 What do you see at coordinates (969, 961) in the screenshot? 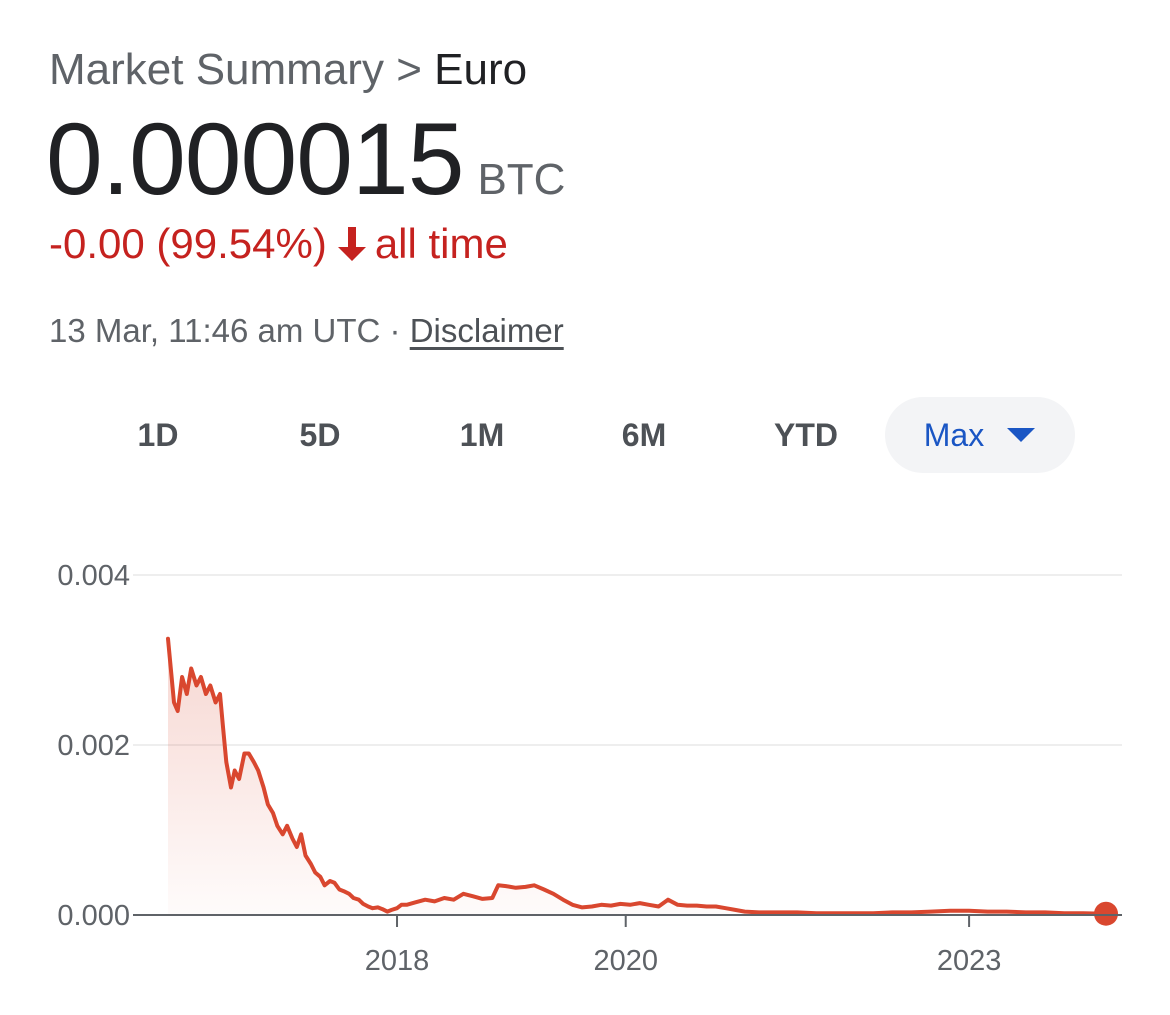
I see `x-tick-label: 2023` at bounding box center [969, 961].